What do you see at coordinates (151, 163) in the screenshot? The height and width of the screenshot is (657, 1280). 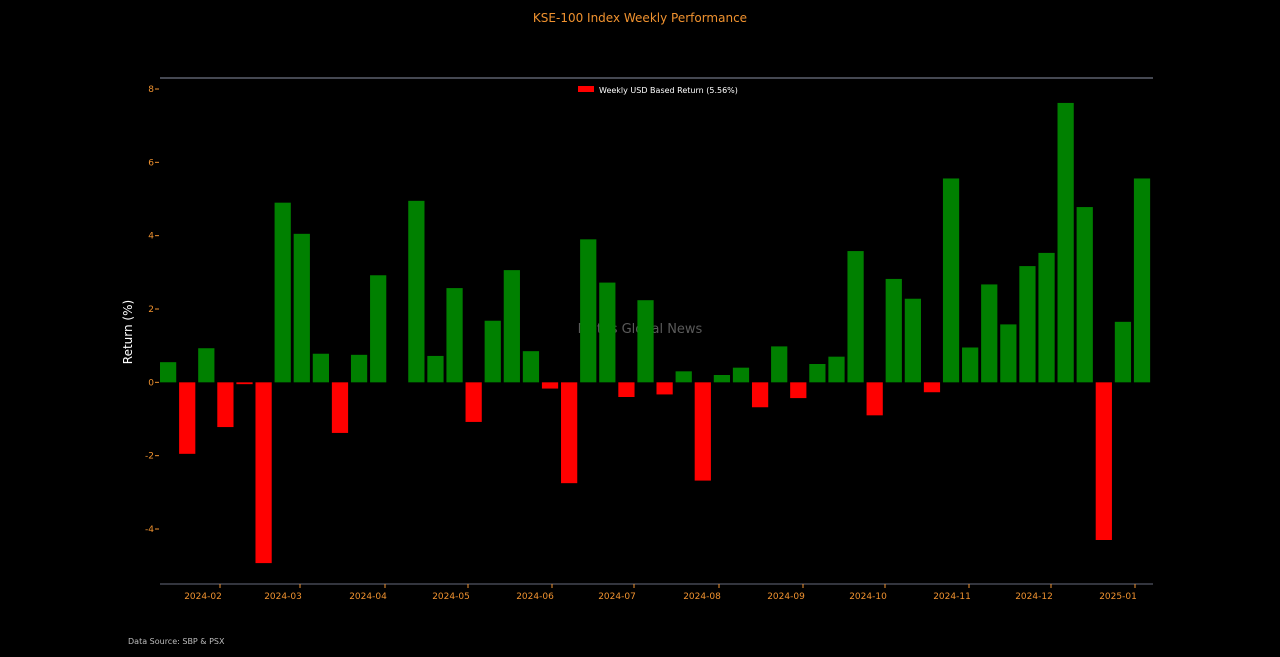 I see `y-tick-label: 6` at bounding box center [151, 163].